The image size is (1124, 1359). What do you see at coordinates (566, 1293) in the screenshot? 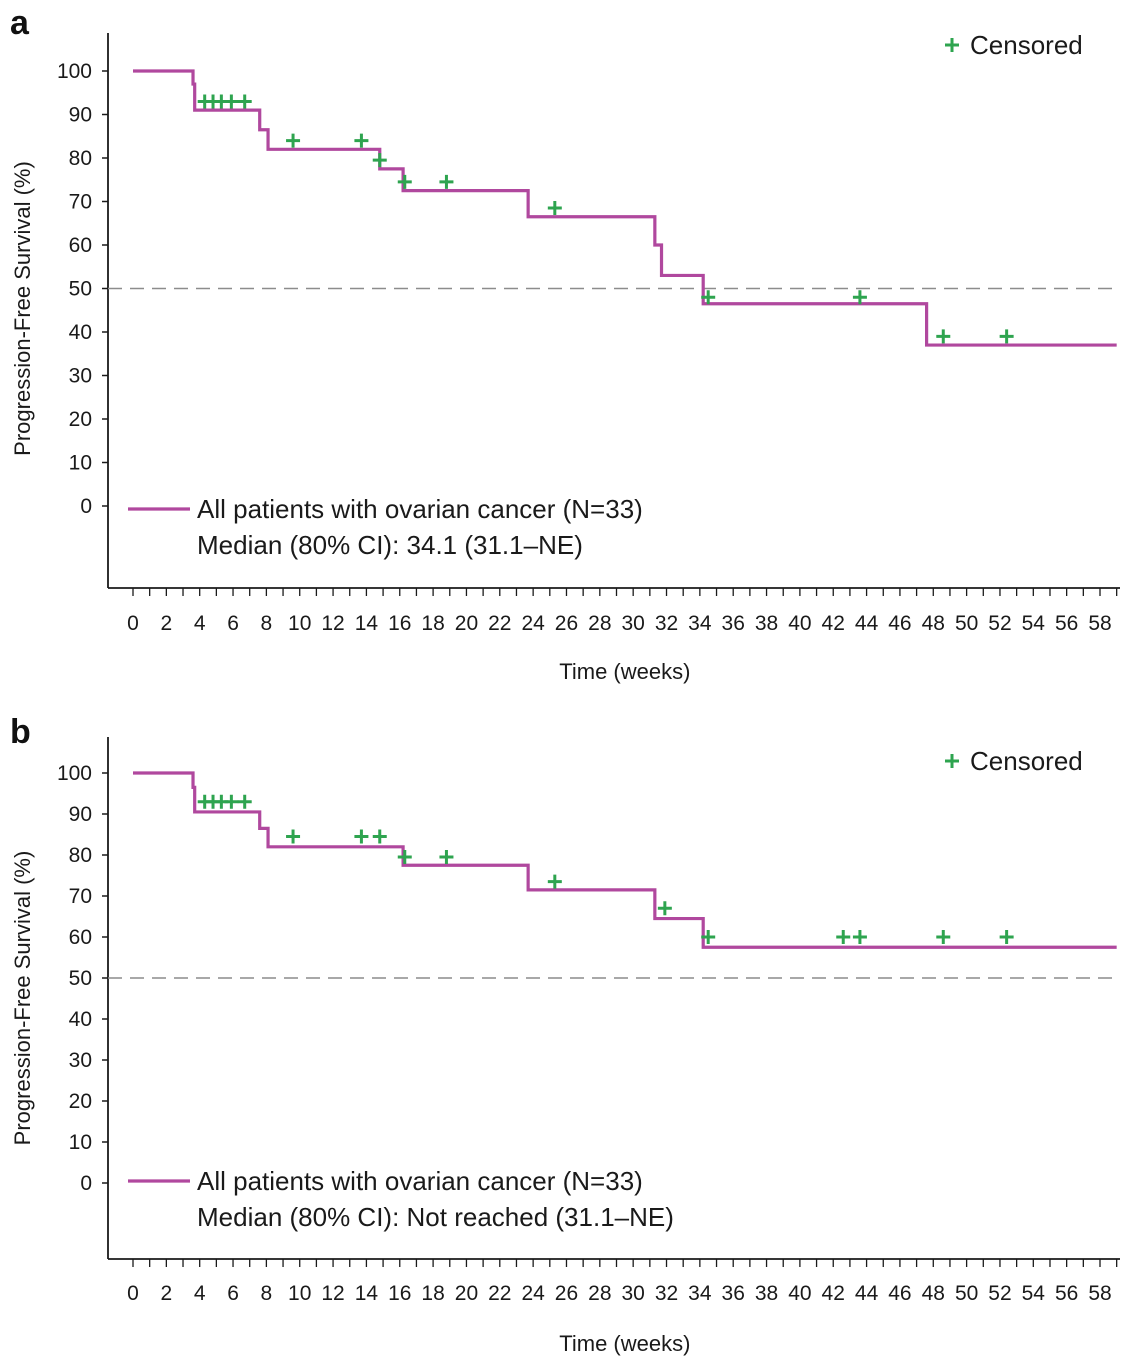
I see `x-tick-label: 26` at bounding box center [566, 1293].